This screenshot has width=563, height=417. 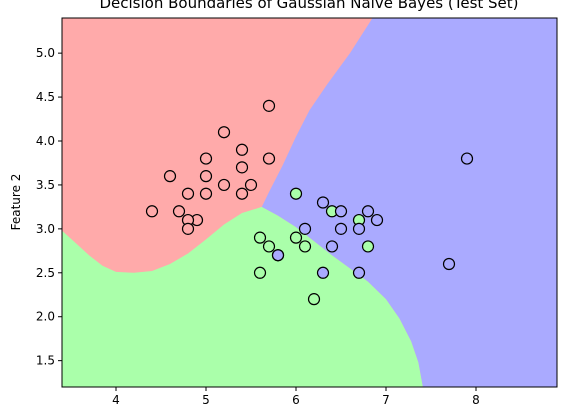 I want to click on x-tick-label: 7, so click(x=386, y=400).